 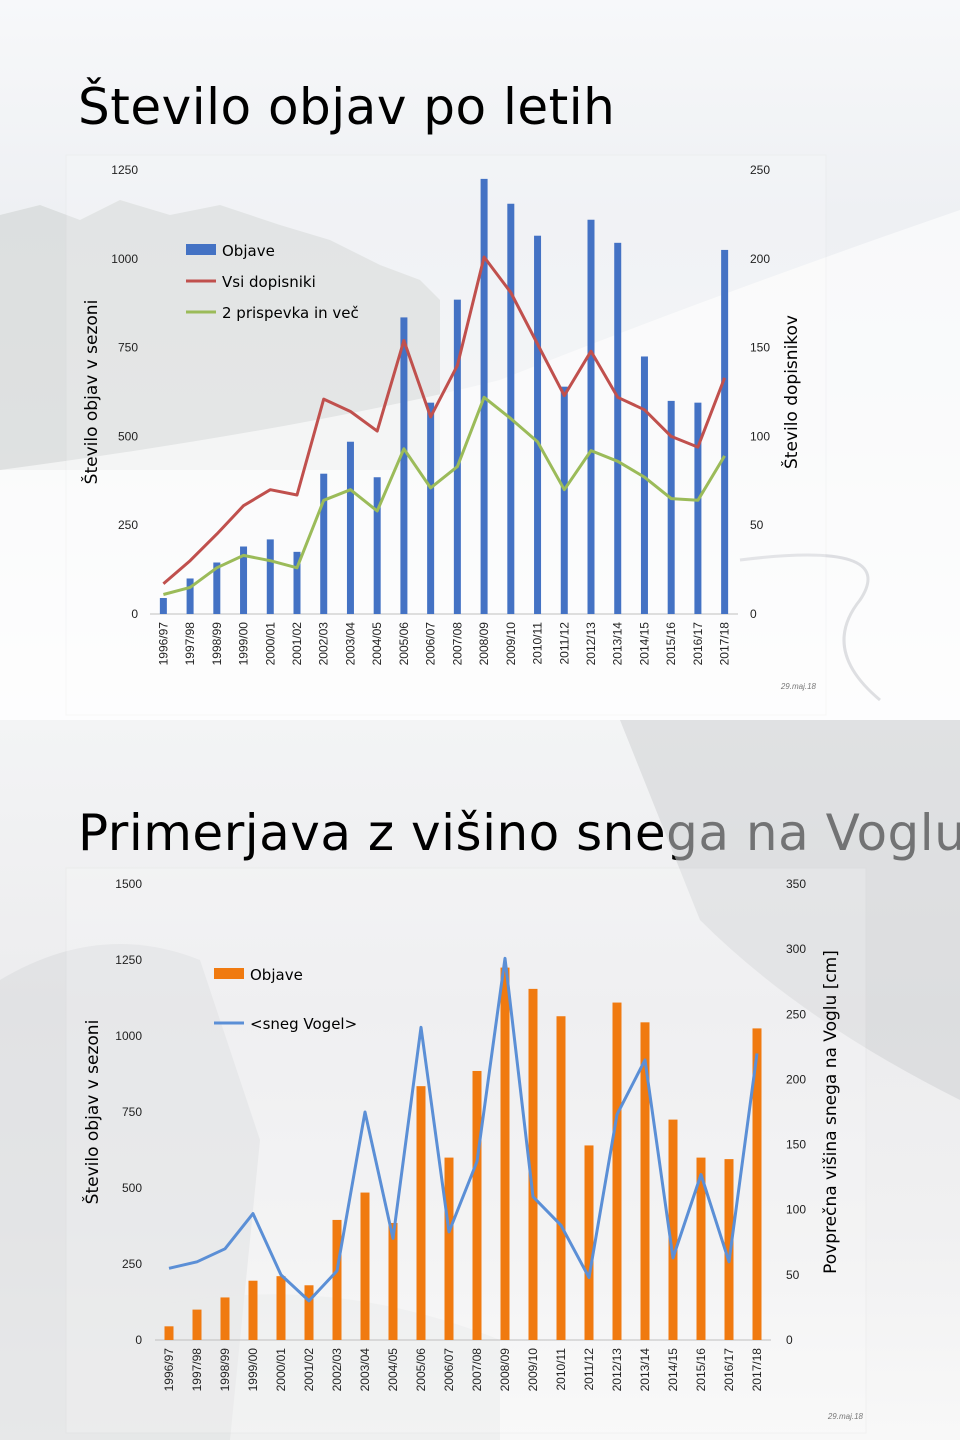 I want to click on chart-title: Število objav po letih, so click(x=347, y=107).